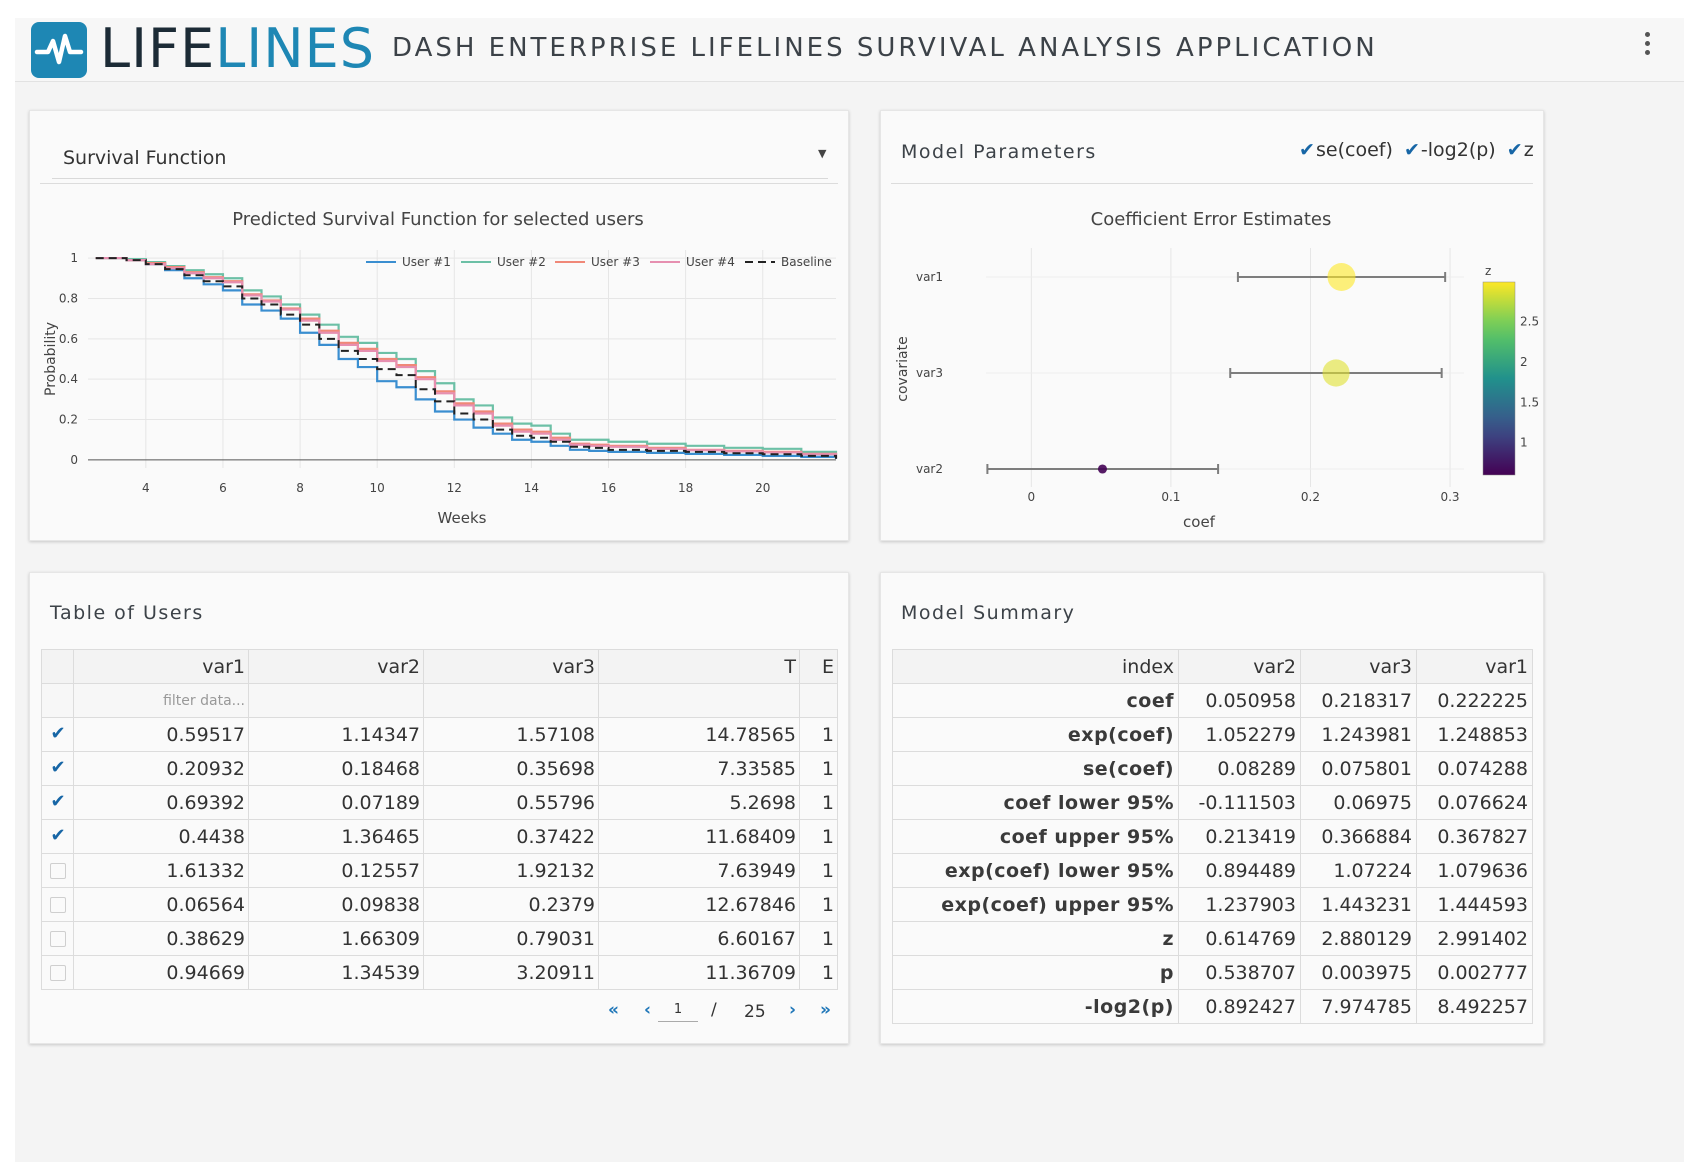  I want to click on legend-label: User #1, so click(426, 262).